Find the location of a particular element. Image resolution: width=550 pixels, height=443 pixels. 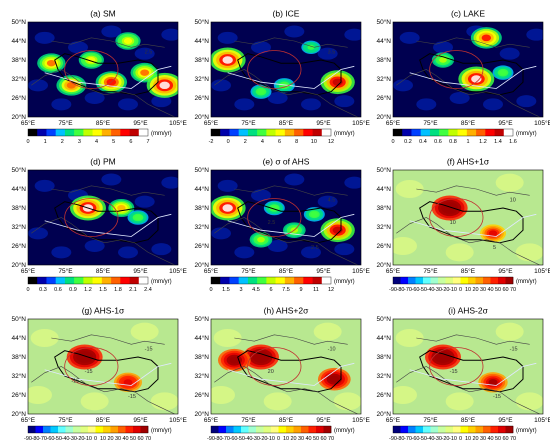

river-line is located at coordinates (108, 374).